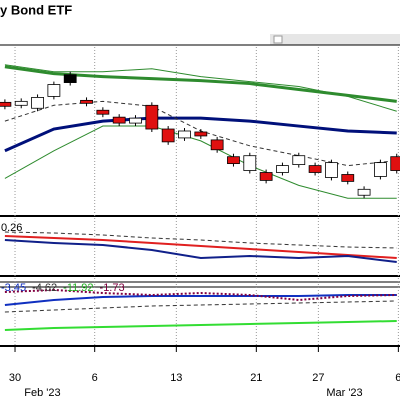  I want to click on readout-label: -4.62, so click(44, 288).